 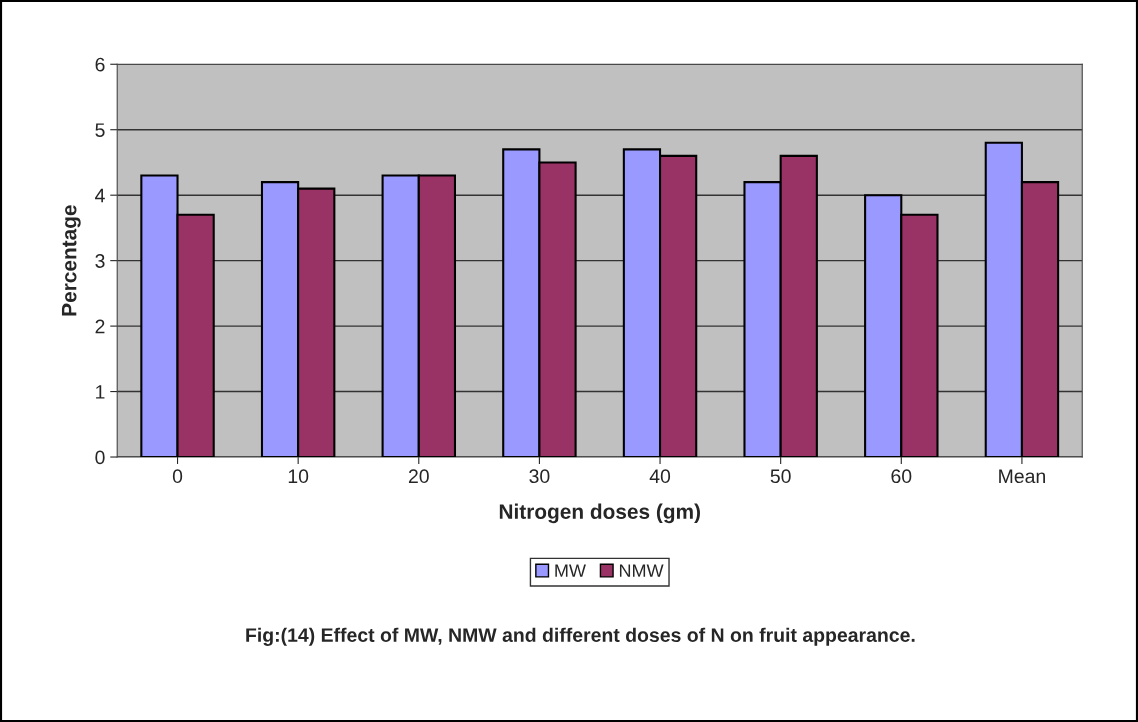 I want to click on y-tick-label: 4, so click(x=100, y=195).